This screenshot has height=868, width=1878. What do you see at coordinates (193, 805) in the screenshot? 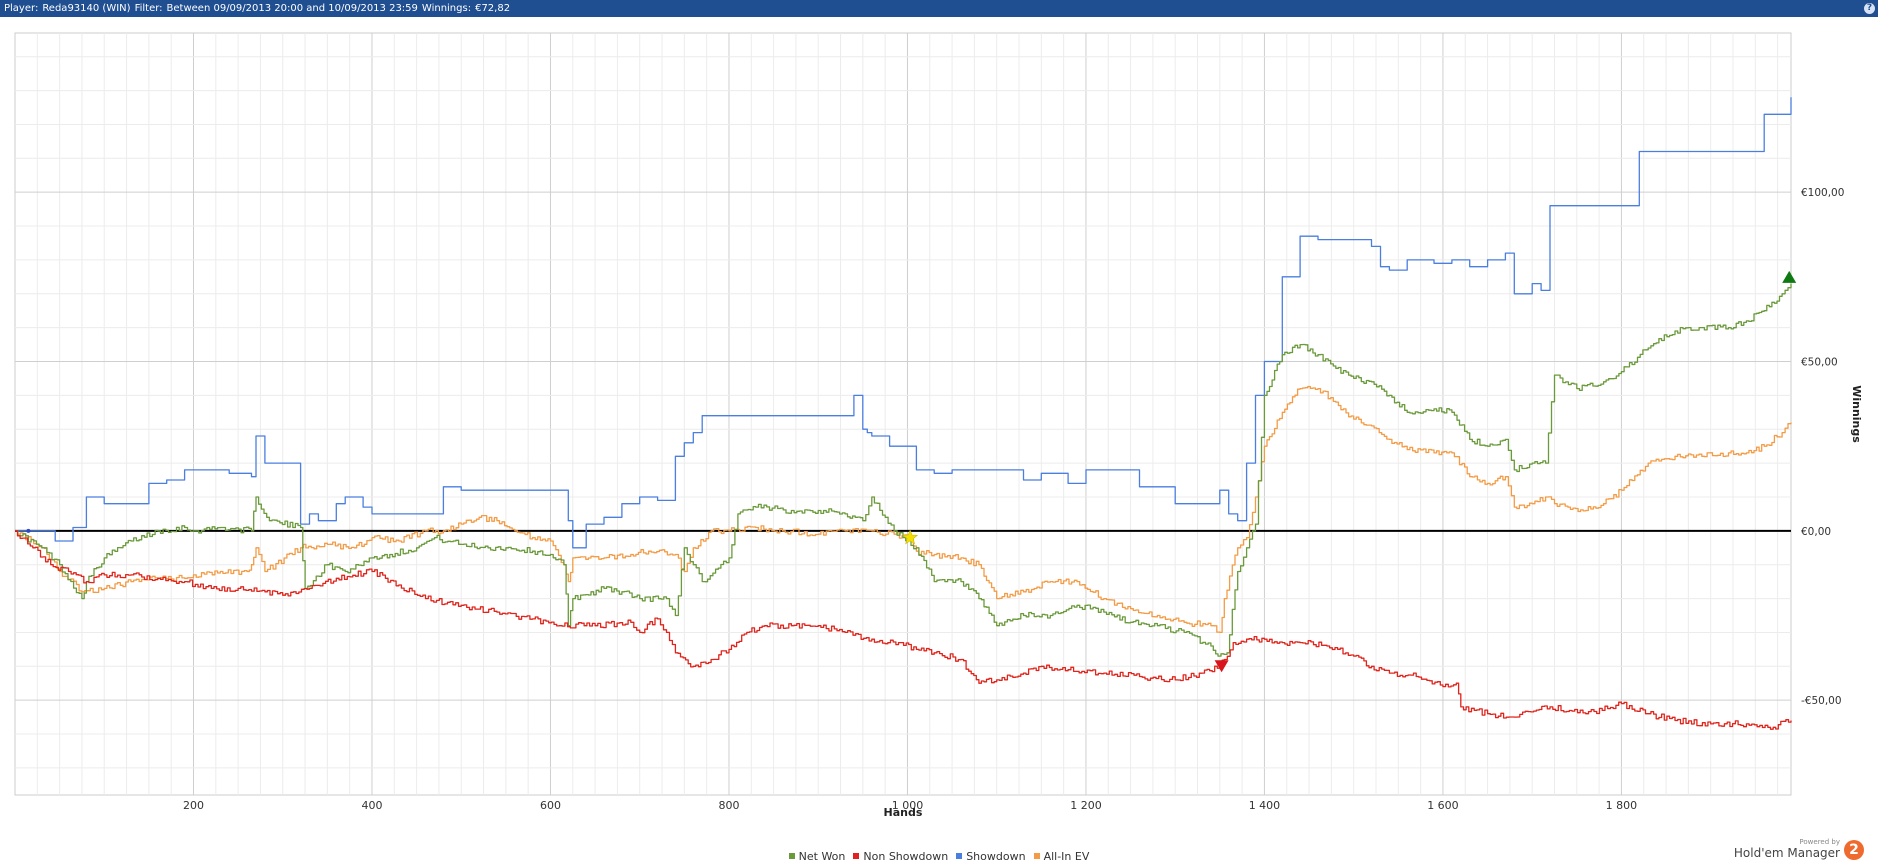
I see `x-tick-label: 200` at bounding box center [193, 805].